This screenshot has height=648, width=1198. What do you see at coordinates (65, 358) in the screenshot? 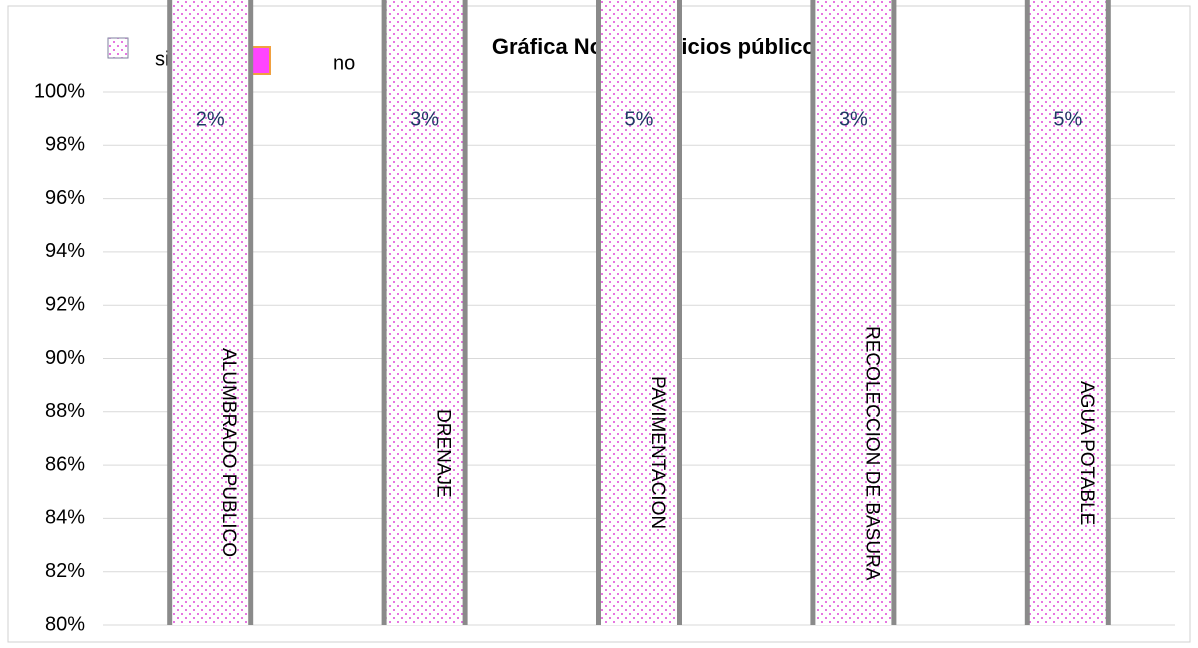
I see `y-tick-label: 90%` at bounding box center [65, 358].